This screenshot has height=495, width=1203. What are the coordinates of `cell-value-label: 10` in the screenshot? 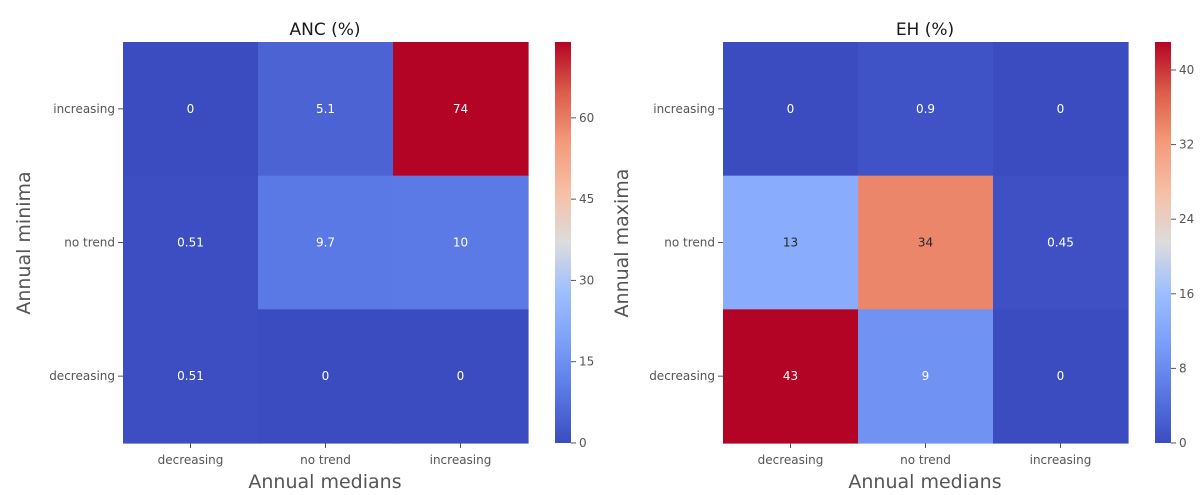 It's located at (460, 243).